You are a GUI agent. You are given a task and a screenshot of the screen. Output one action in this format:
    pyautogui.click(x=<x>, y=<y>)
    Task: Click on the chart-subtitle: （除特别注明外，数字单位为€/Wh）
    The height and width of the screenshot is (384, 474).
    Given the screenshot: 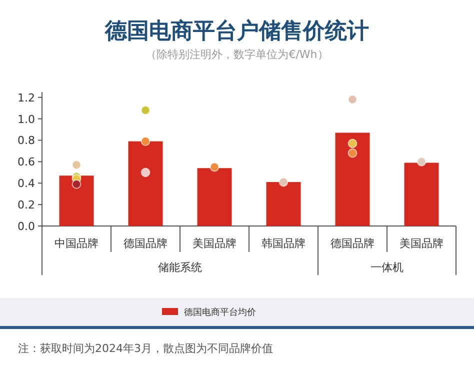 What is the action you would take?
    pyautogui.click(x=237, y=54)
    